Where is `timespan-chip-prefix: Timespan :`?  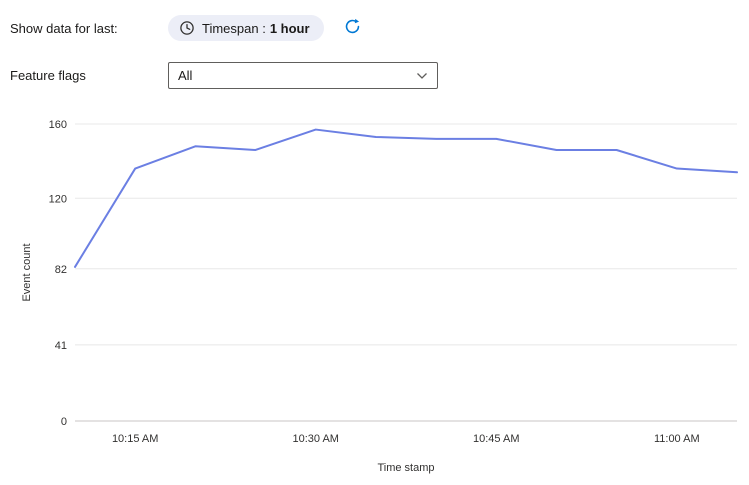
timespan-chip-prefix: Timespan : is located at coordinates (234, 28).